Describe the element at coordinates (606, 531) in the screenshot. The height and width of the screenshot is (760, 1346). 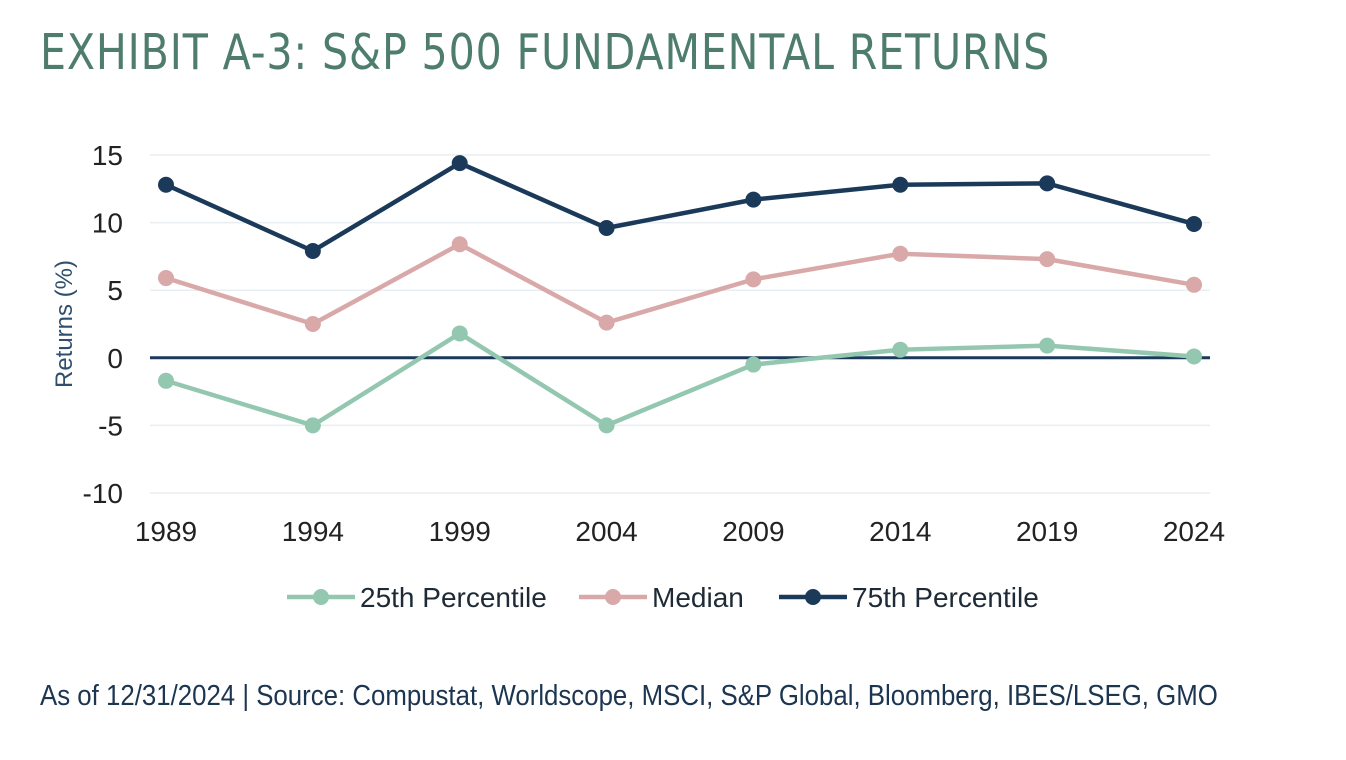
I see `x-tick-label: 2004` at that location.